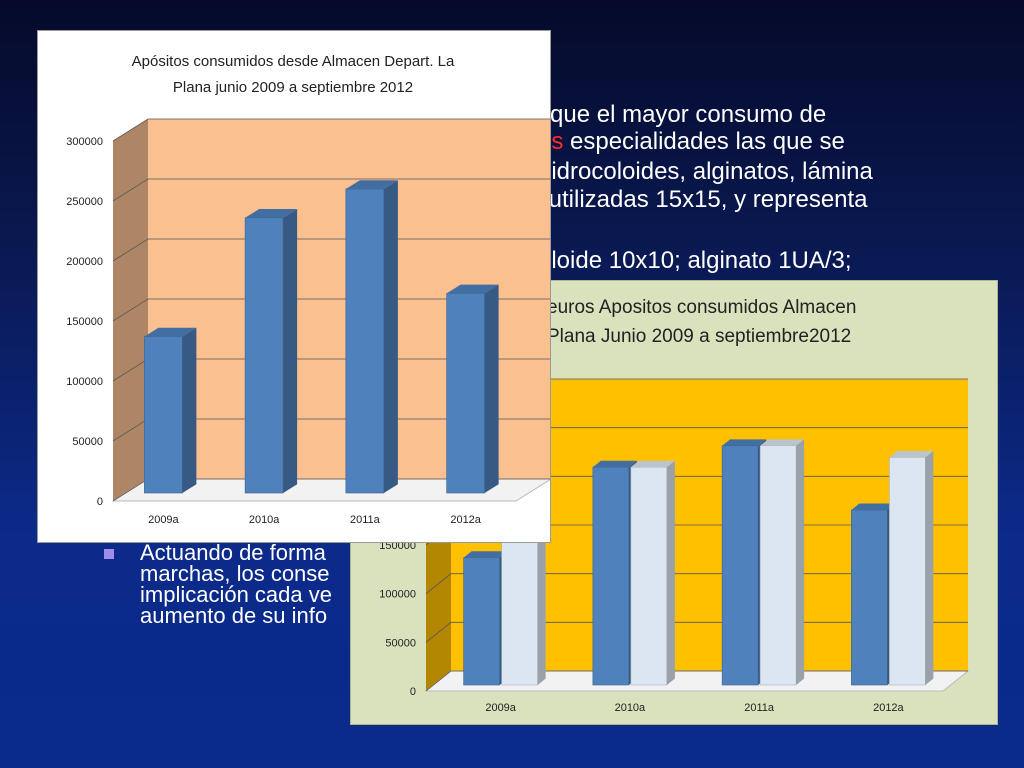 The height and width of the screenshot is (768, 1024). What do you see at coordinates (84, 202) in the screenshot?
I see `undefined-ytick-label: 250000` at bounding box center [84, 202].